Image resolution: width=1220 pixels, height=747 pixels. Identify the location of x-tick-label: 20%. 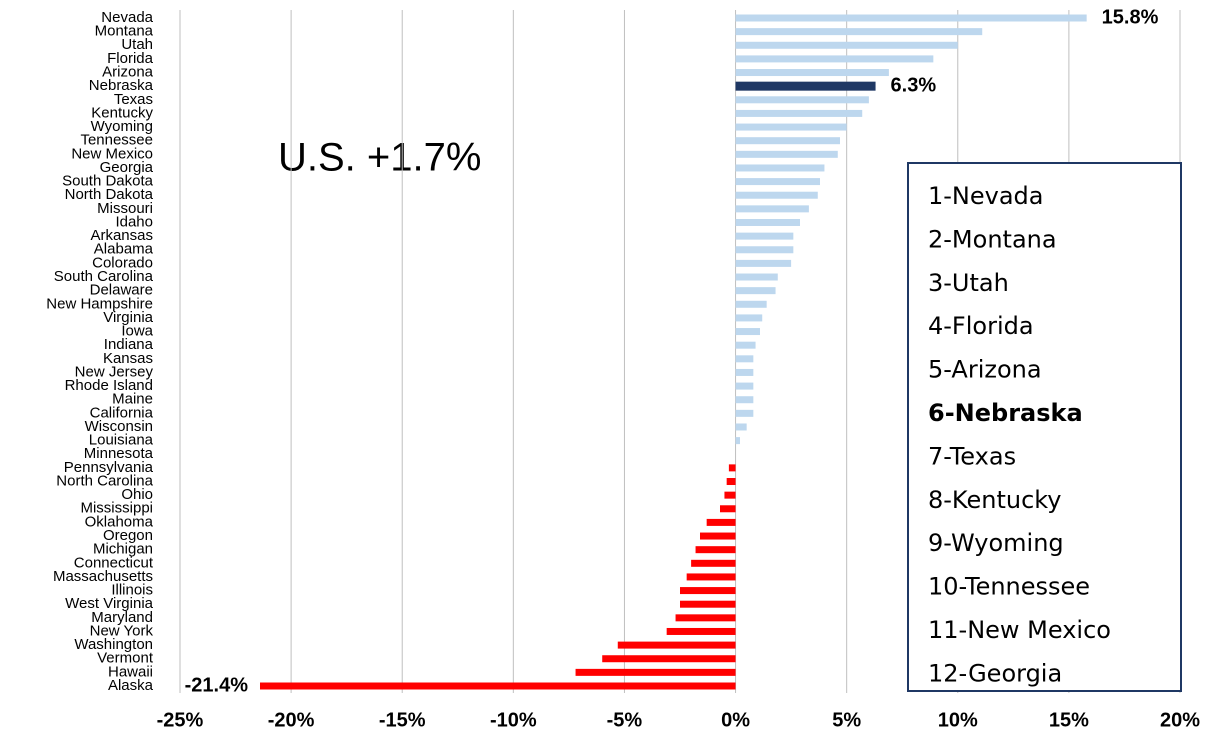
(1180, 720).